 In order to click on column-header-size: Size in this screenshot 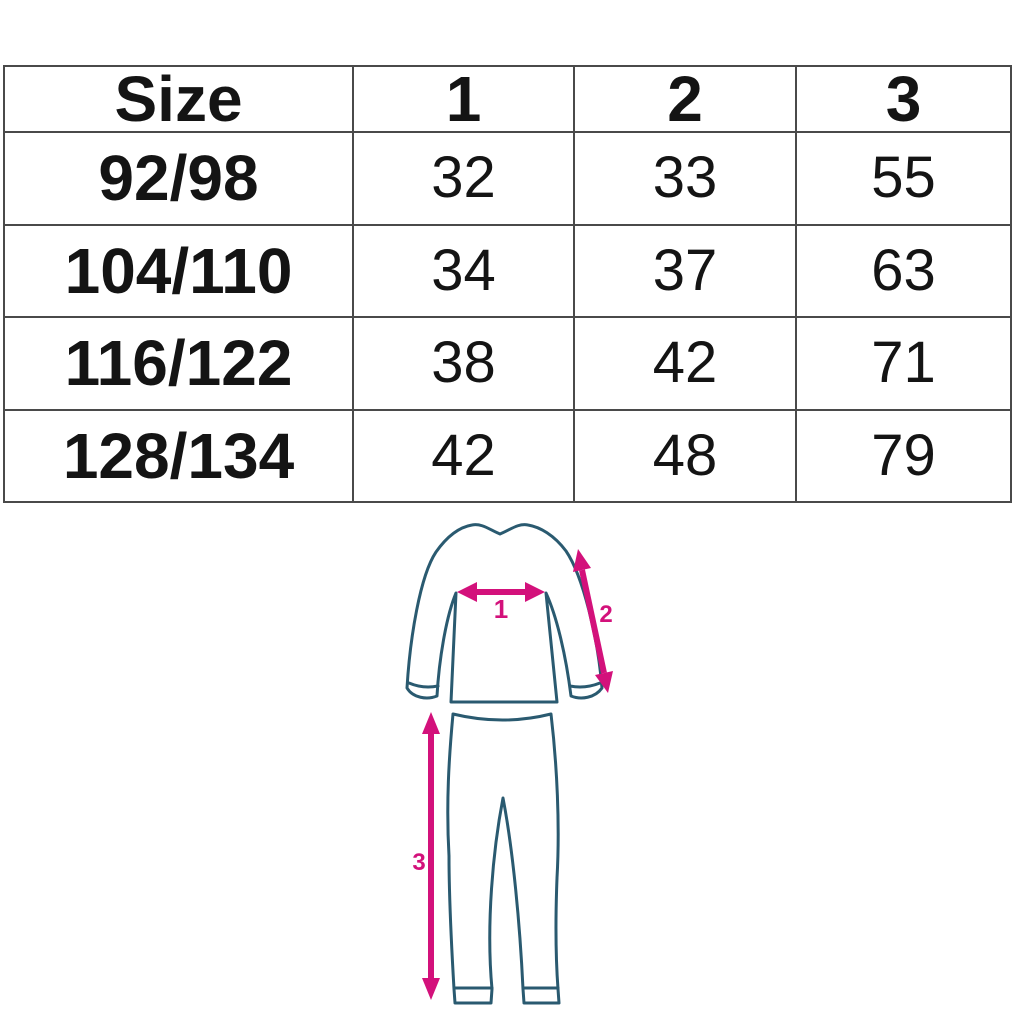, I will do `click(178, 99)`.